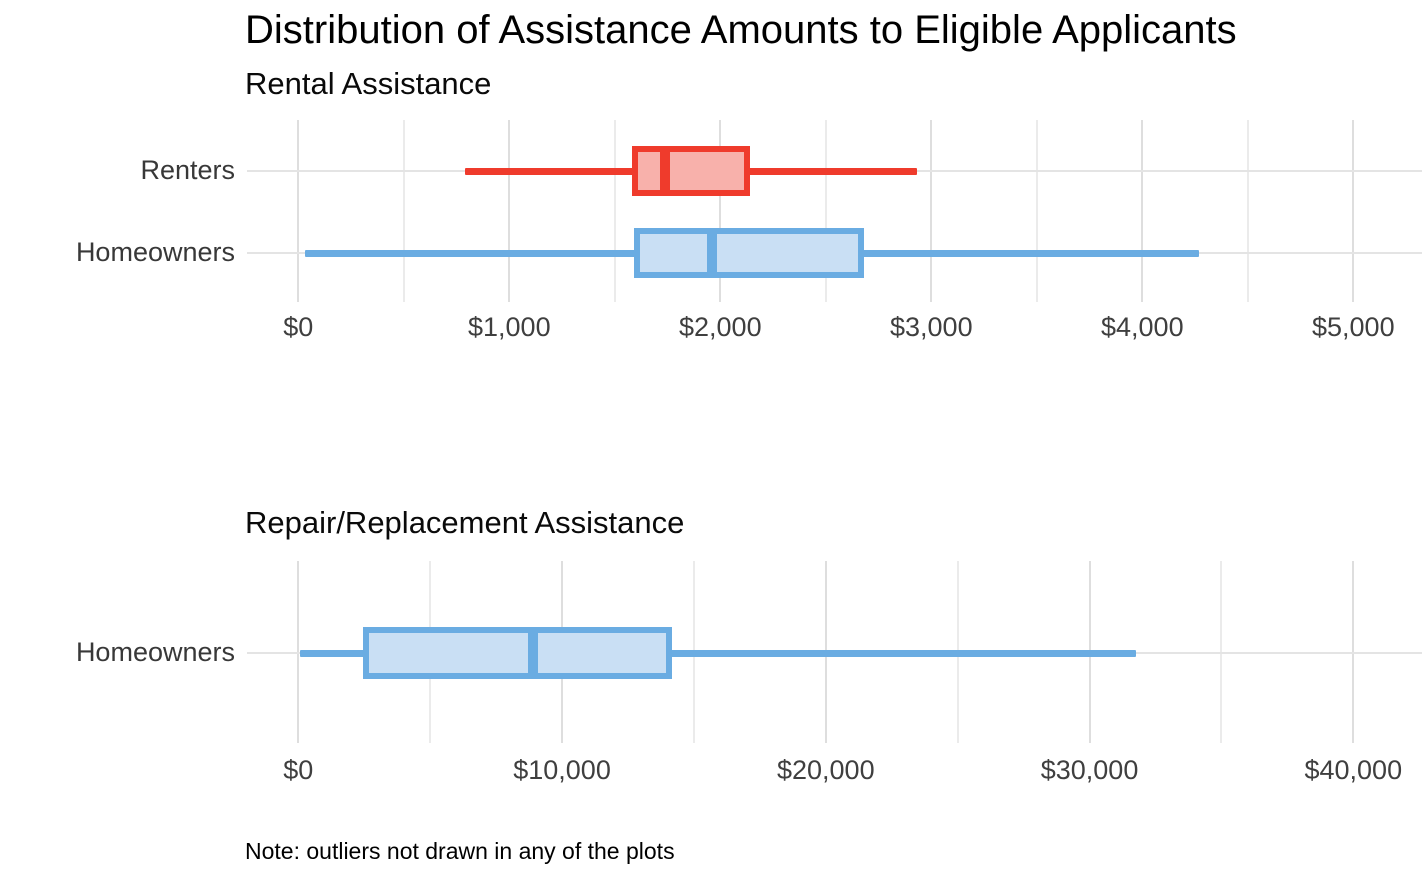 The width and height of the screenshot is (1422, 882). I want to click on x-tick-label: $30,000, so click(1089, 770).